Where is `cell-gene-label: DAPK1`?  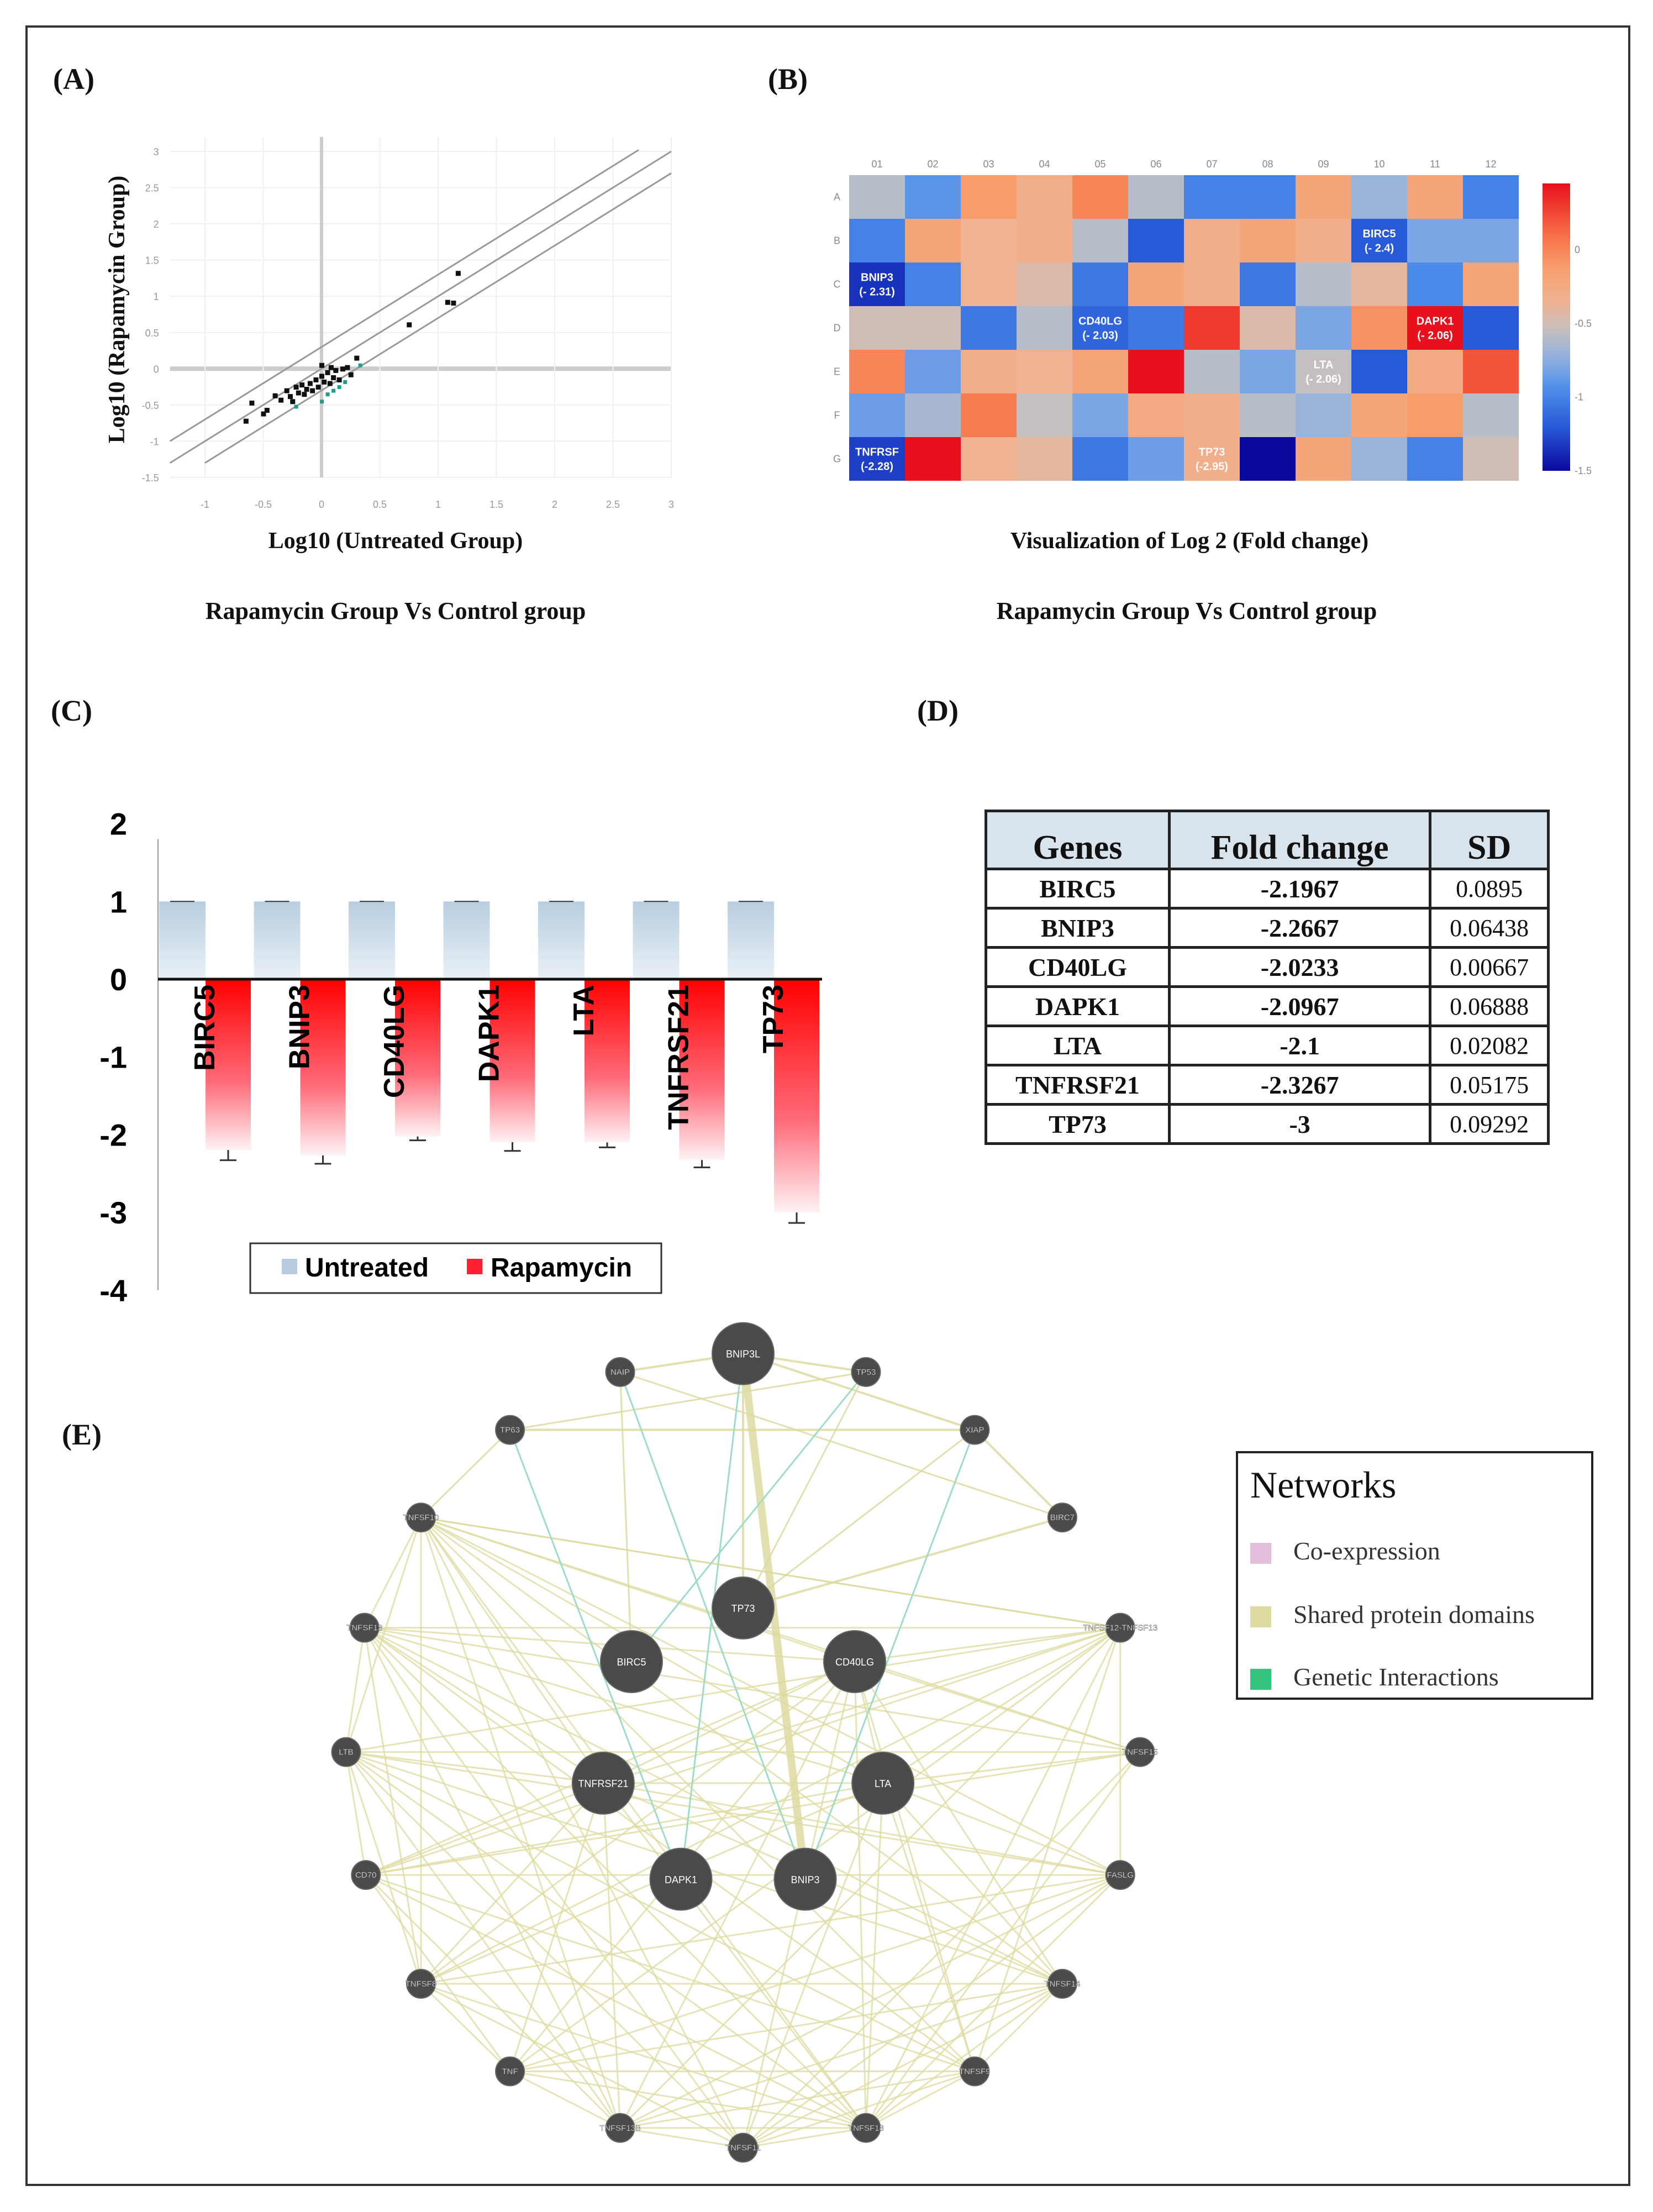 cell-gene-label: DAPK1 is located at coordinates (1435, 322).